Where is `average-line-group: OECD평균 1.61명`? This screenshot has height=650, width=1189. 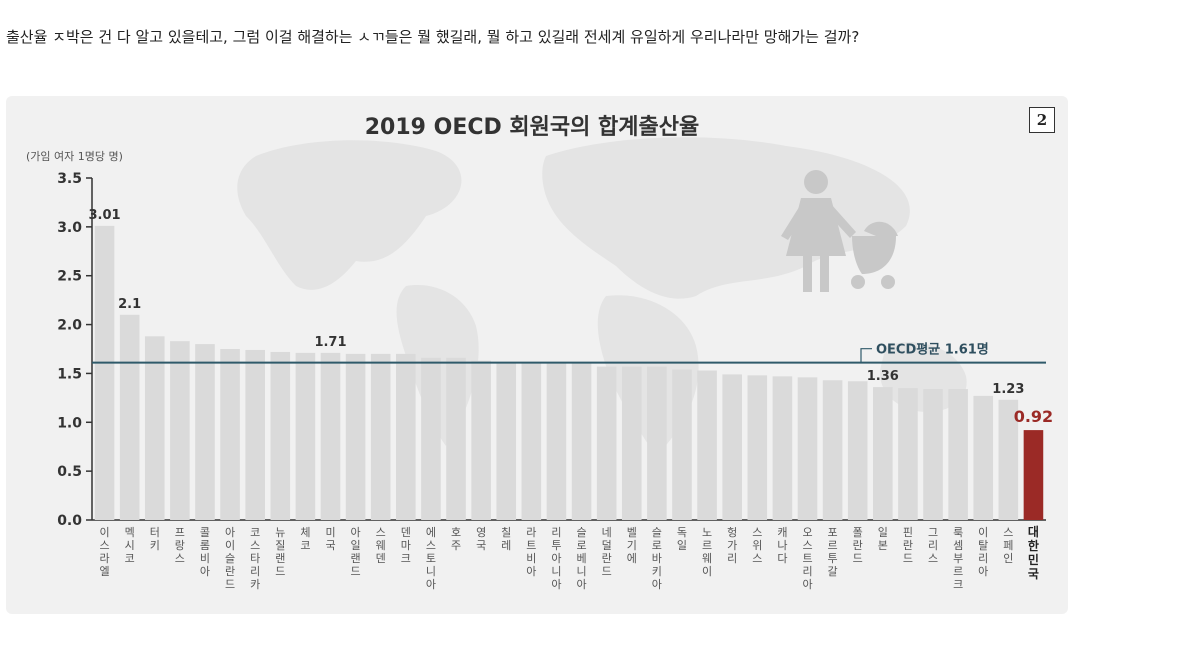
average-line-group: OECD평균 1.61명 is located at coordinates (569, 353).